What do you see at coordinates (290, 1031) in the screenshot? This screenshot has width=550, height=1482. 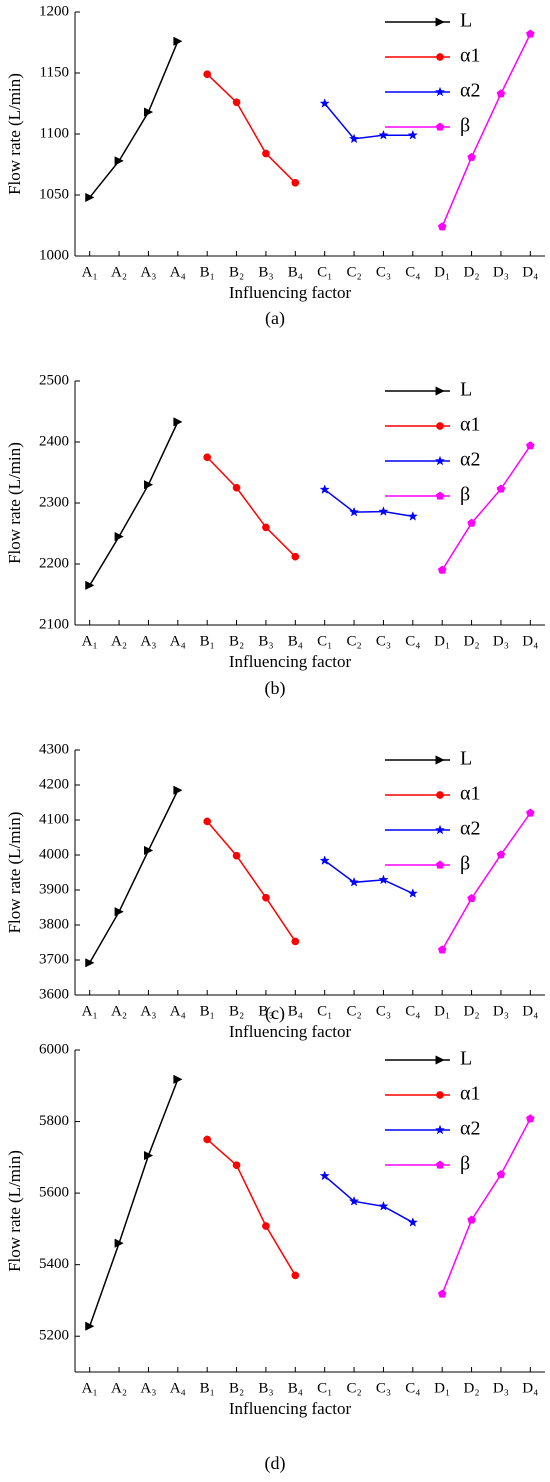 I see `x-axis-title: Influencing factor` at bounding box center [290, 1031].